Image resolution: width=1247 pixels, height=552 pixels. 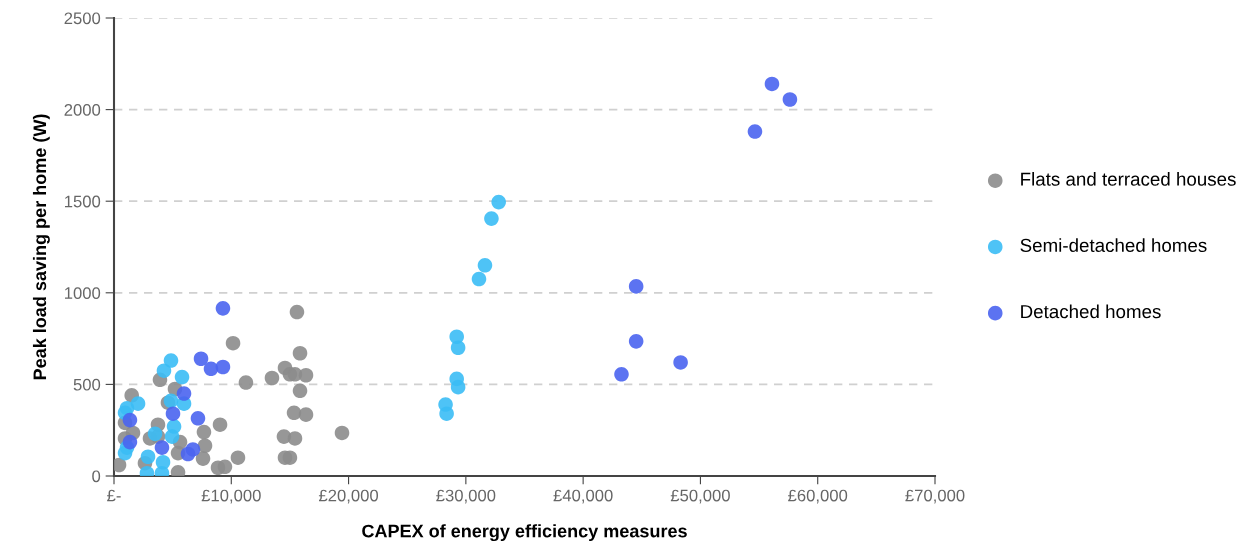 I want to click on legend-label: Semi-detached homes, so click(x=1113, y=245).